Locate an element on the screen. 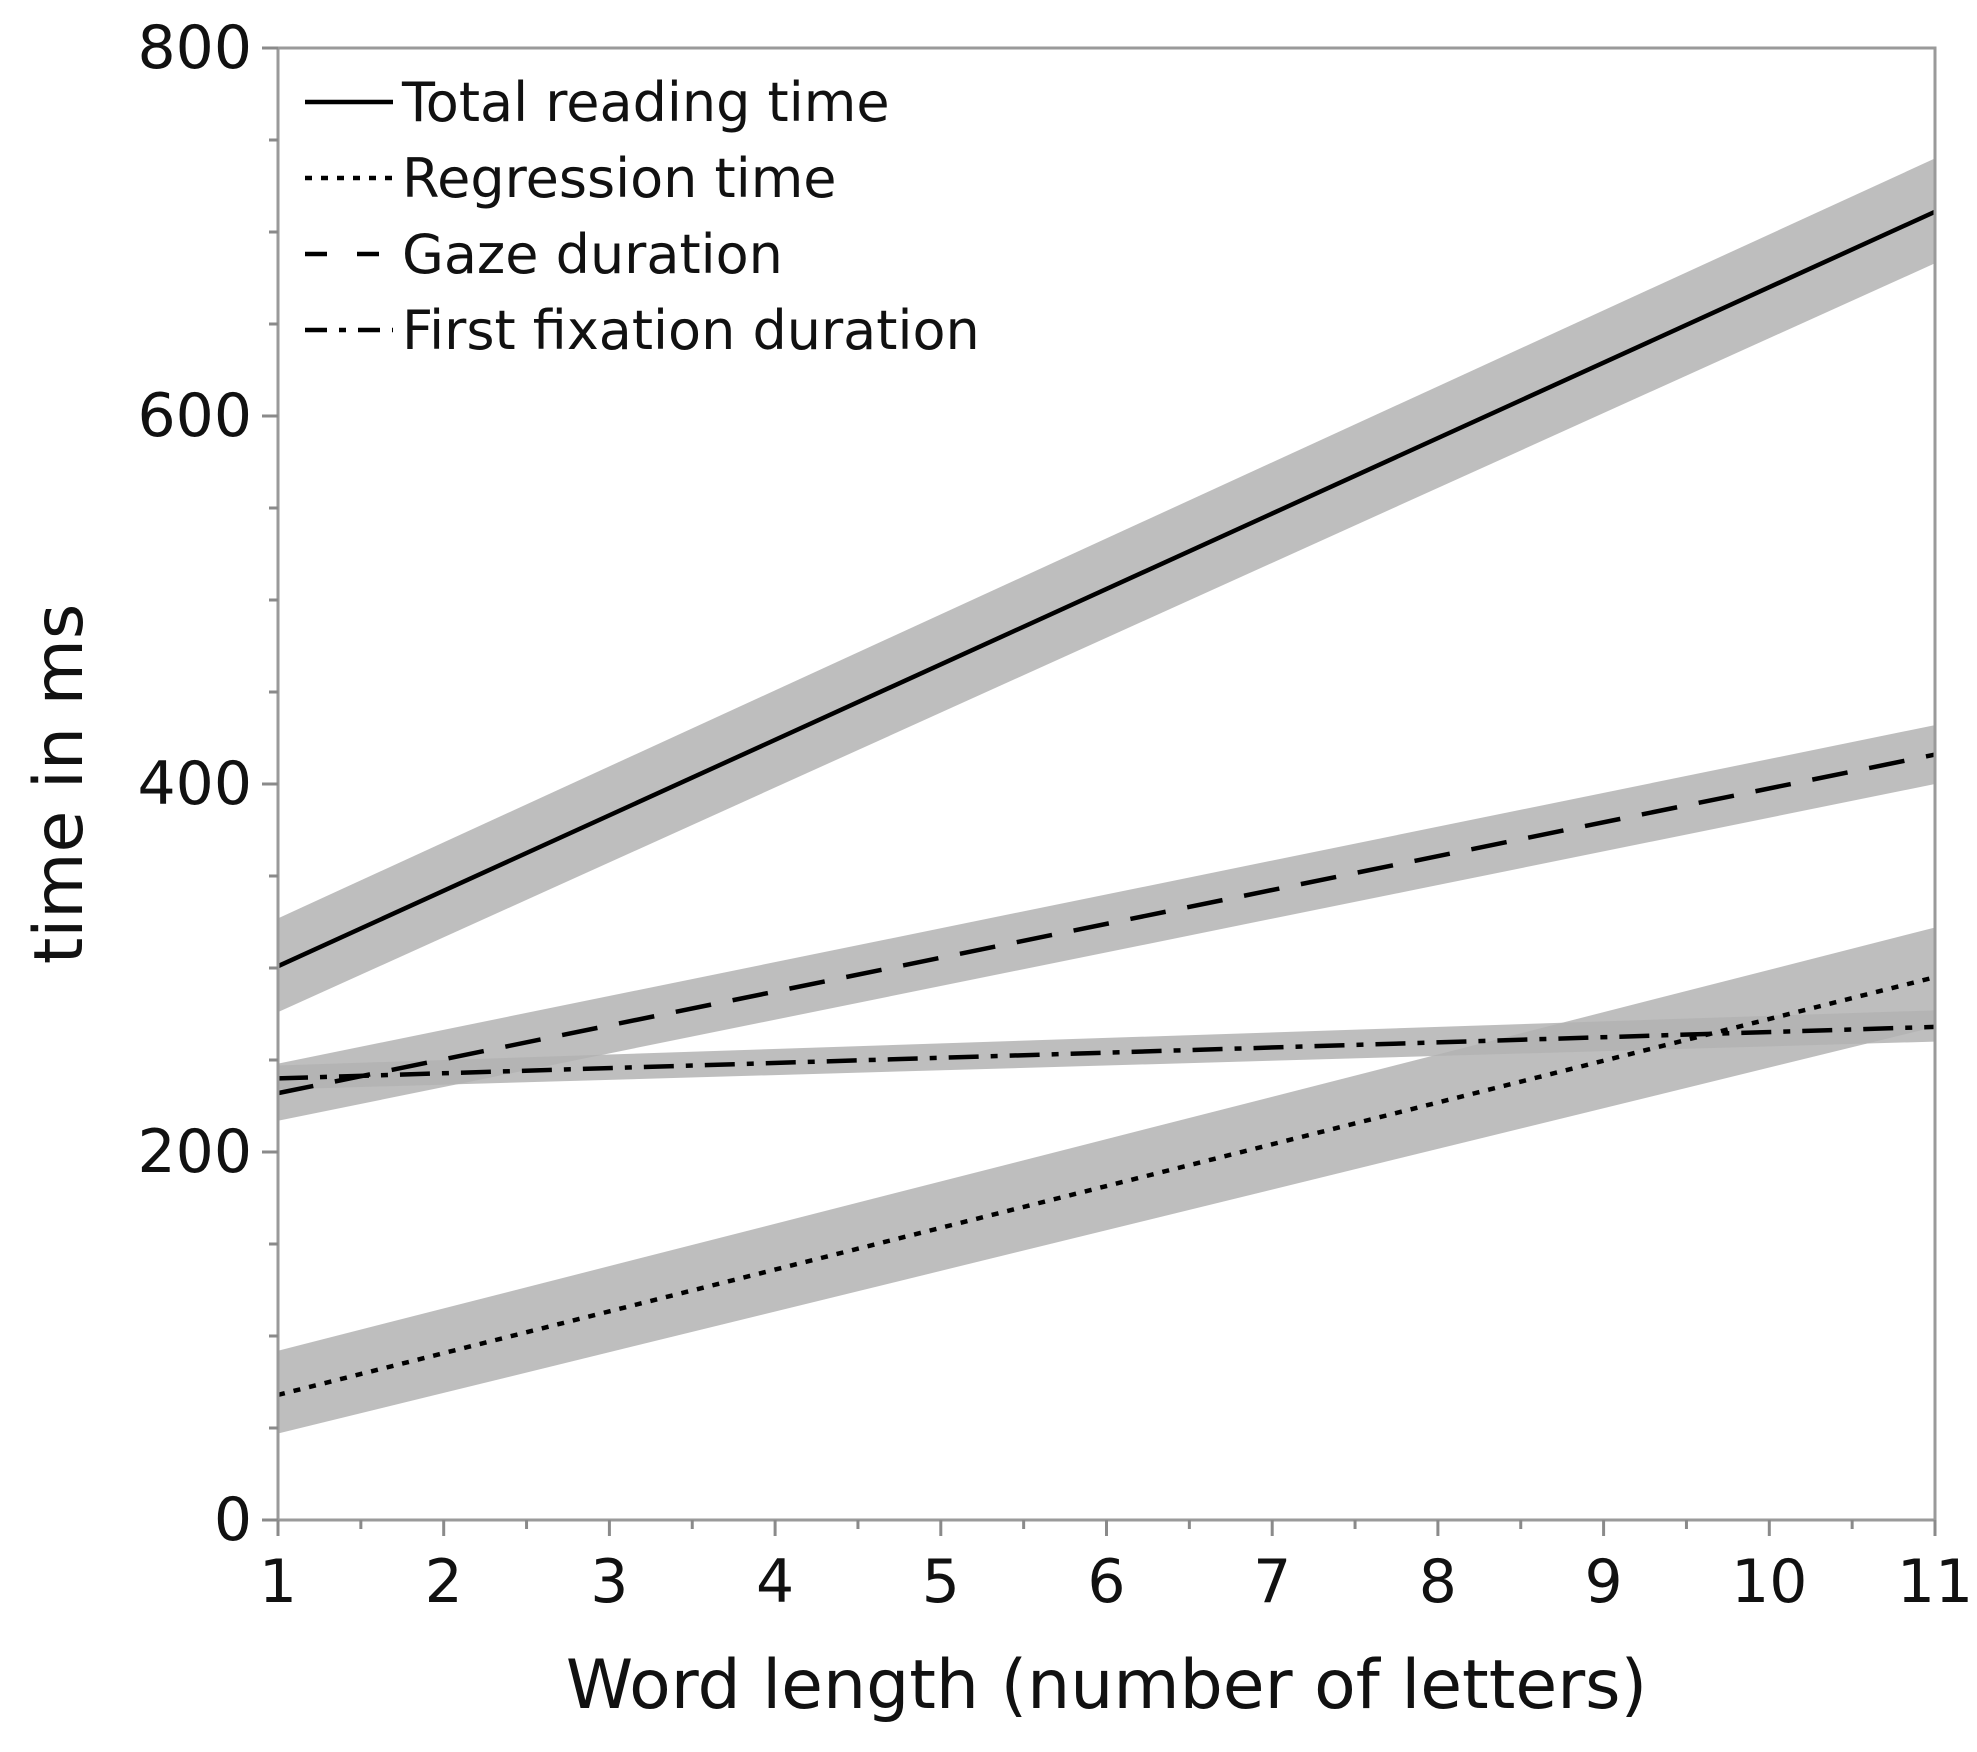 Image resolution: width=1977 pixels, height=1752 pixels. x-tick-label: 8 is located at coordinates (1438, 1582).